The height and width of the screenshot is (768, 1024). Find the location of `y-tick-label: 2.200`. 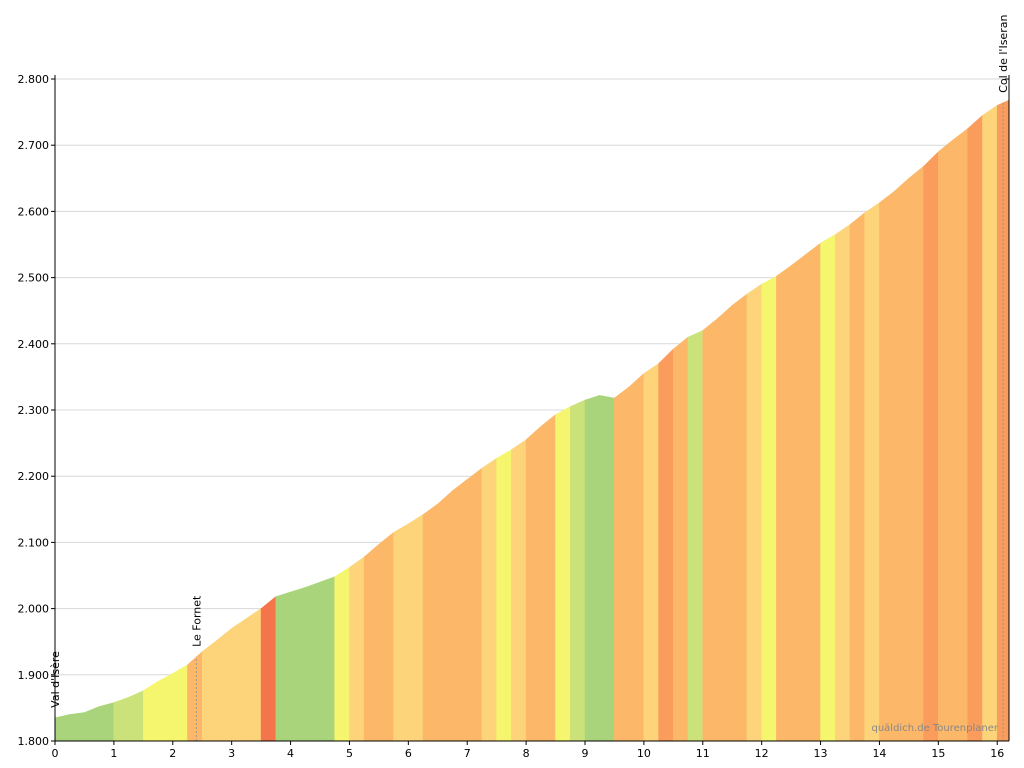

y-tick-label: 2.200 is located at coordinates (34, 476).